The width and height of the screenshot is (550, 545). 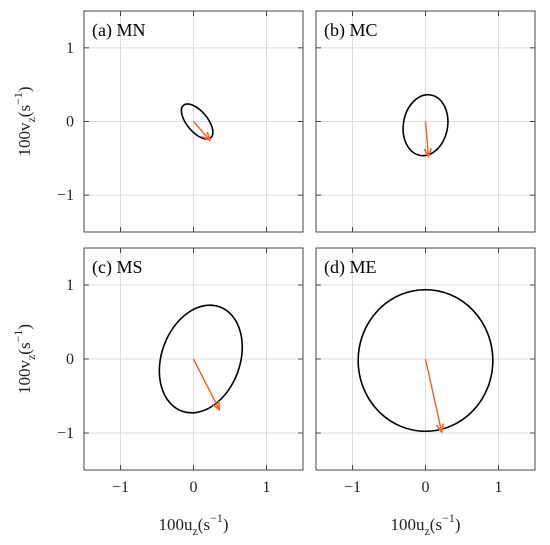 I want to click on panel-label: (a) MN, so click(x=118, y=30).